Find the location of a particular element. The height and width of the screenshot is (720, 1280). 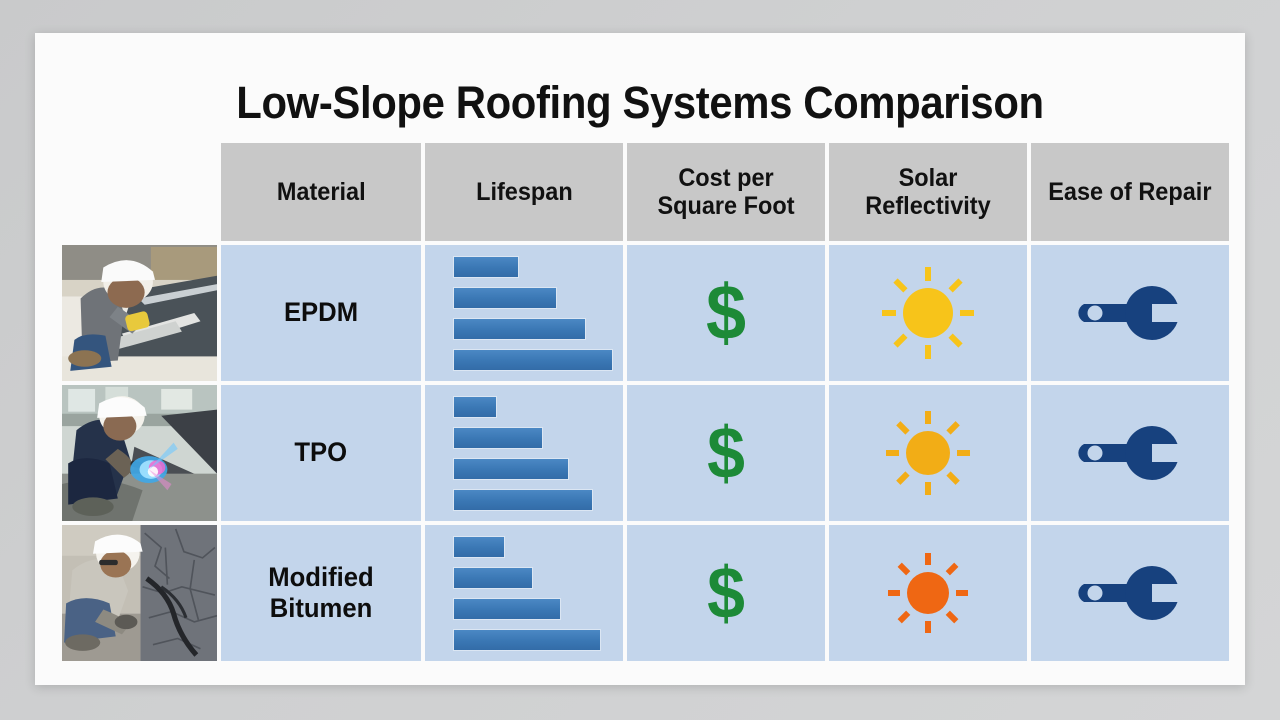

table-cell-material-2: Modified Bitumen is located at coordinates (321, 593).